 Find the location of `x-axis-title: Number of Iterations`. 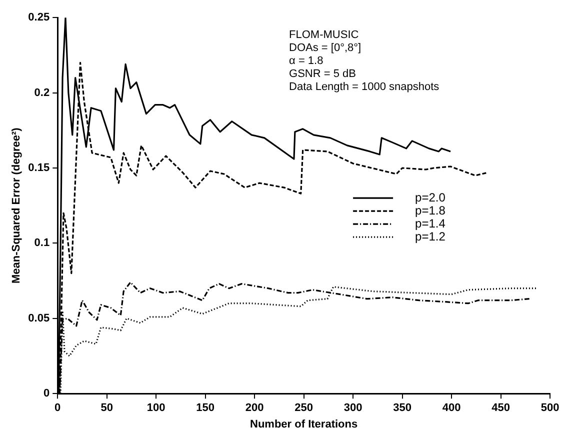

x-axis-title: Number of Iterations is located at coordinates (304, 424).